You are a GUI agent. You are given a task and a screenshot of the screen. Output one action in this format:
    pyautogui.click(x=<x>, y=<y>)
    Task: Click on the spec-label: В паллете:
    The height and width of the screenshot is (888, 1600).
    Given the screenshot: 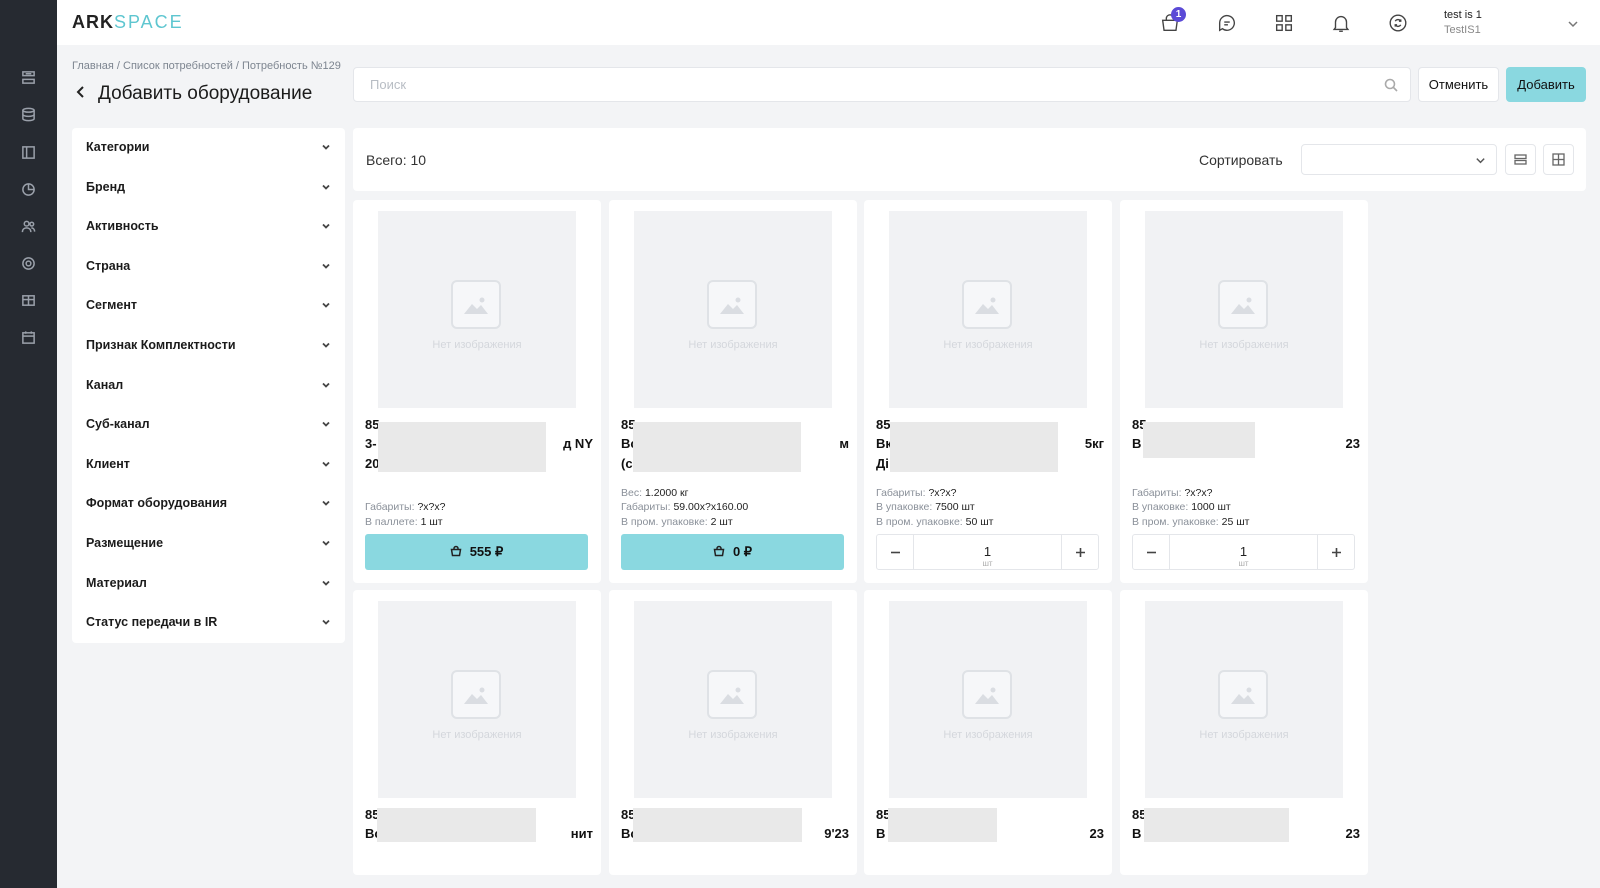 What is the action you would take?
    pyautogui.click(x=393, y=521)
    